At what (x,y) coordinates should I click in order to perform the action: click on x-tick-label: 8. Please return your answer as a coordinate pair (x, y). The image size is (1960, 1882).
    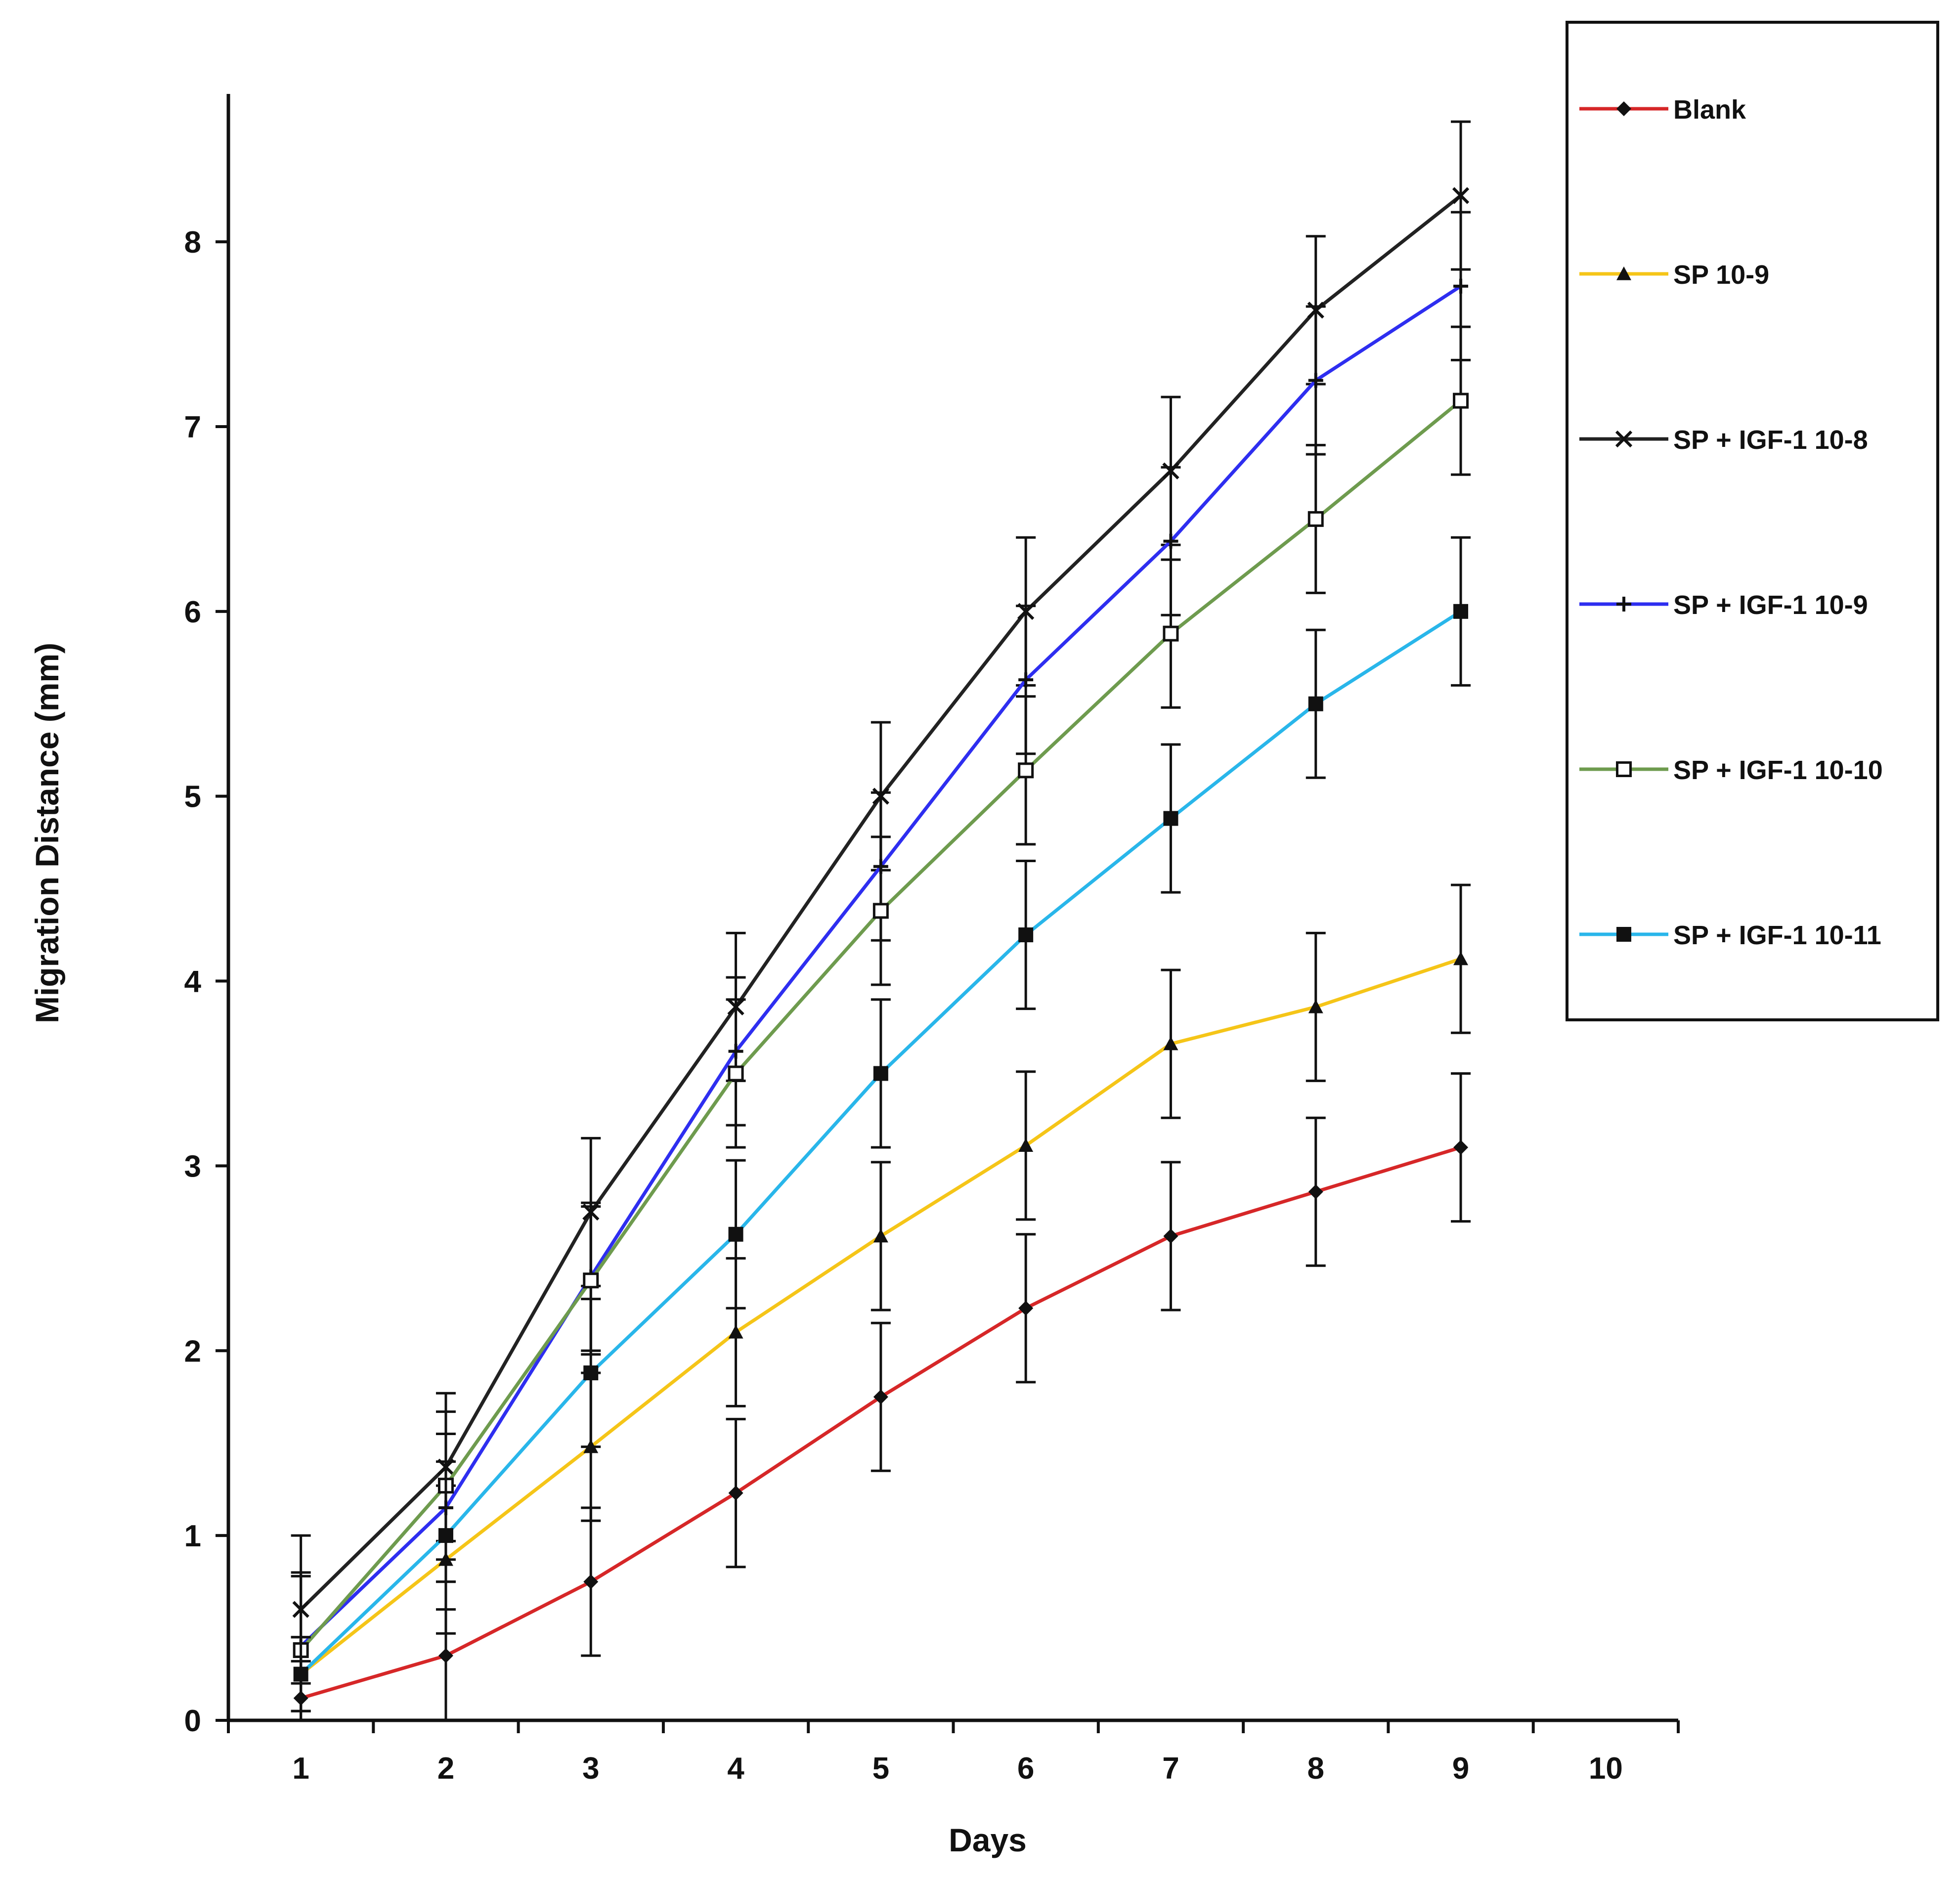
    Looking at the image, I should click on (1315, 1768).